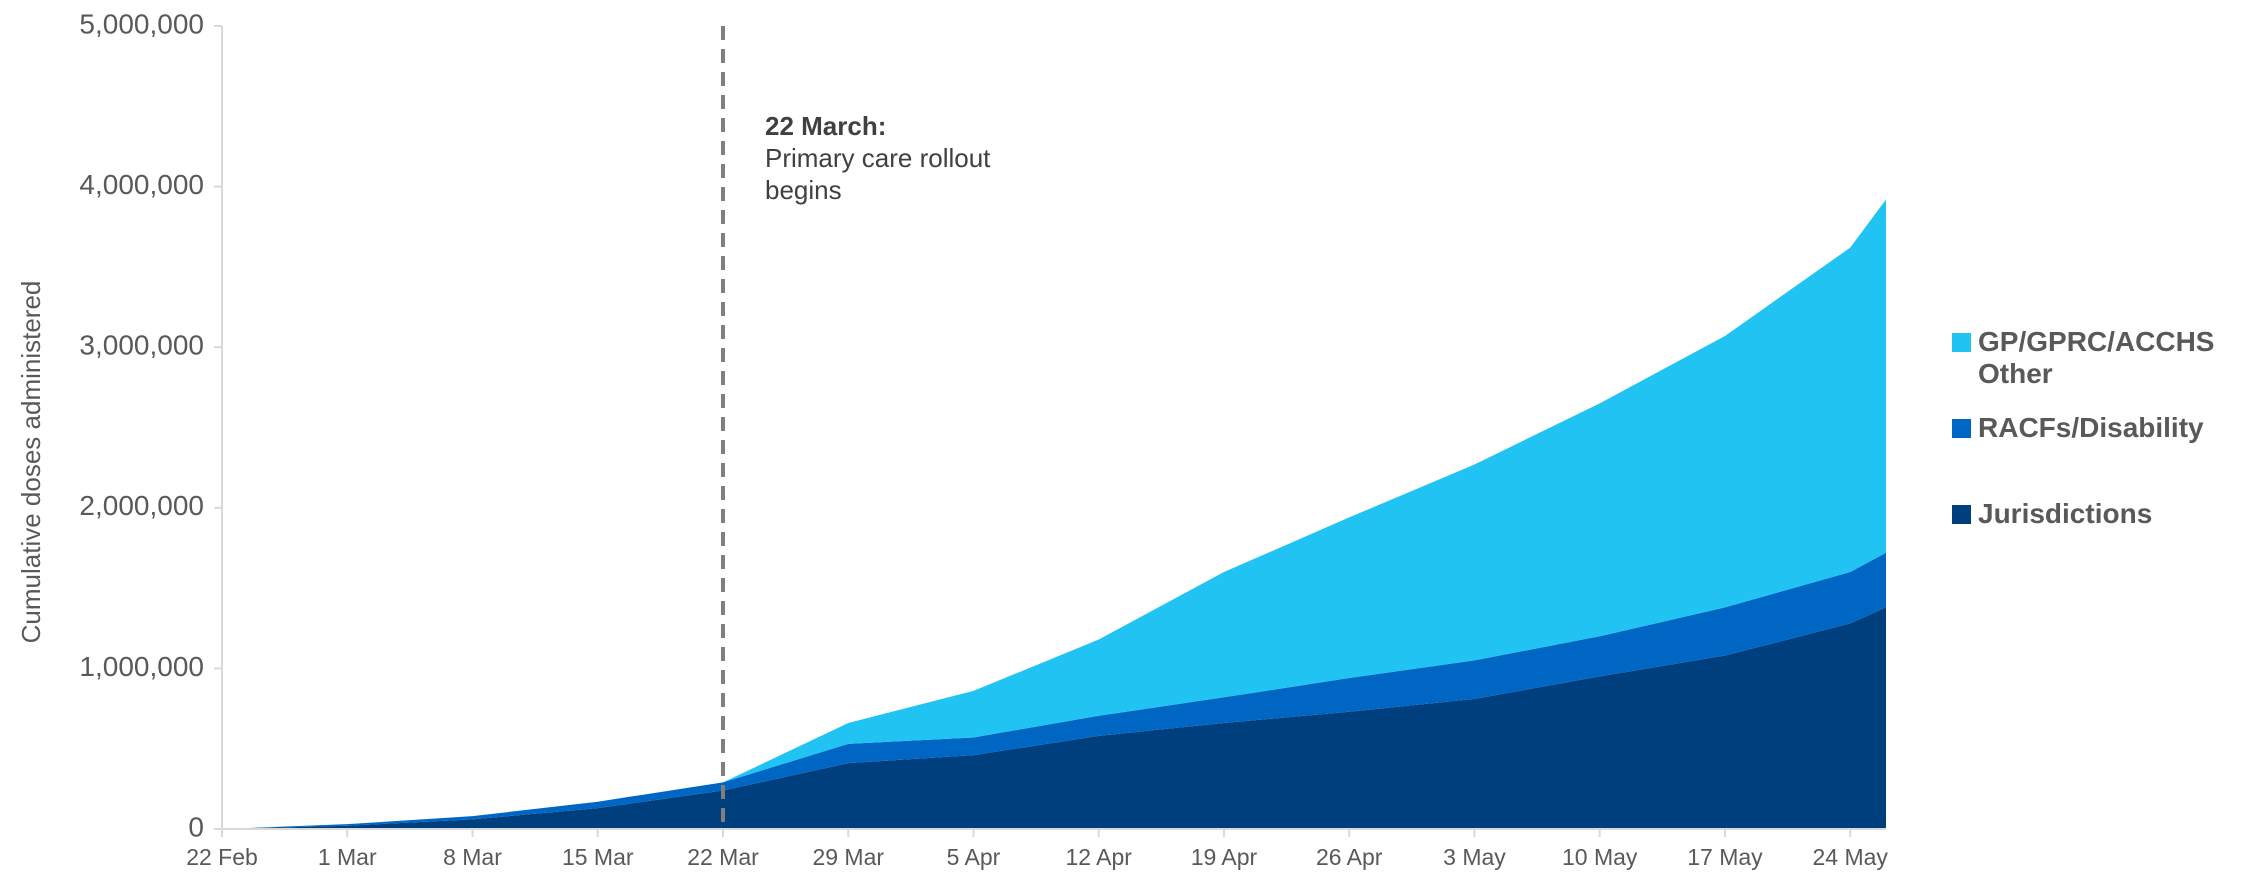 The image size is (2244, 872). Describe the element at coordinates (222, 857) in the screenshot. I see `x-tick-label: 22 Feb` at that location.